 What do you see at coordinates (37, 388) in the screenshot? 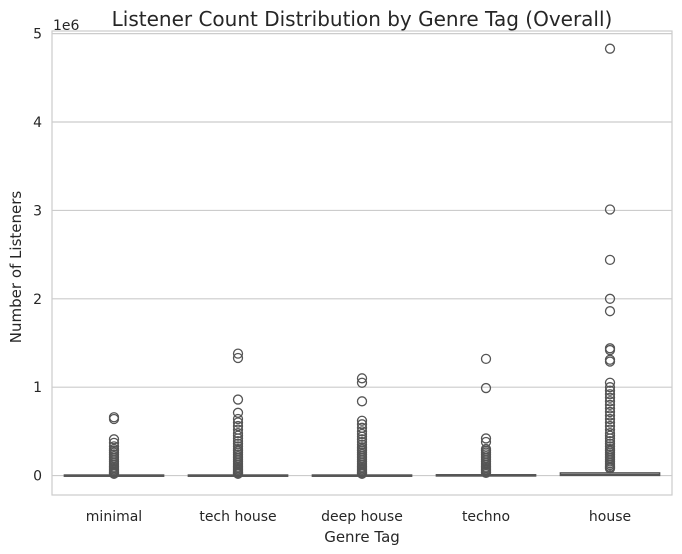
I see `y-tick-label: 1` at bounding box center [37, 388].